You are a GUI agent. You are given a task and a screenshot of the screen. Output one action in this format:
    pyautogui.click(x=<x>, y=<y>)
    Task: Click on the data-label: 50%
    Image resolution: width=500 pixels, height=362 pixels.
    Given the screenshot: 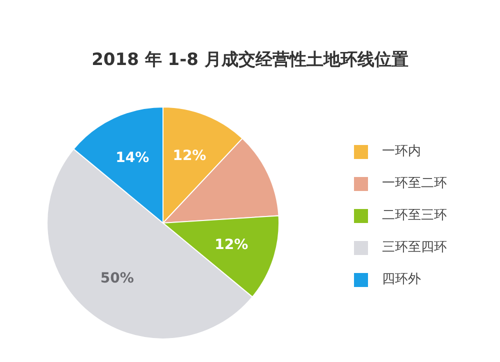 What is the action you would take?
    pyautogui.click(x=117, y=278)
    